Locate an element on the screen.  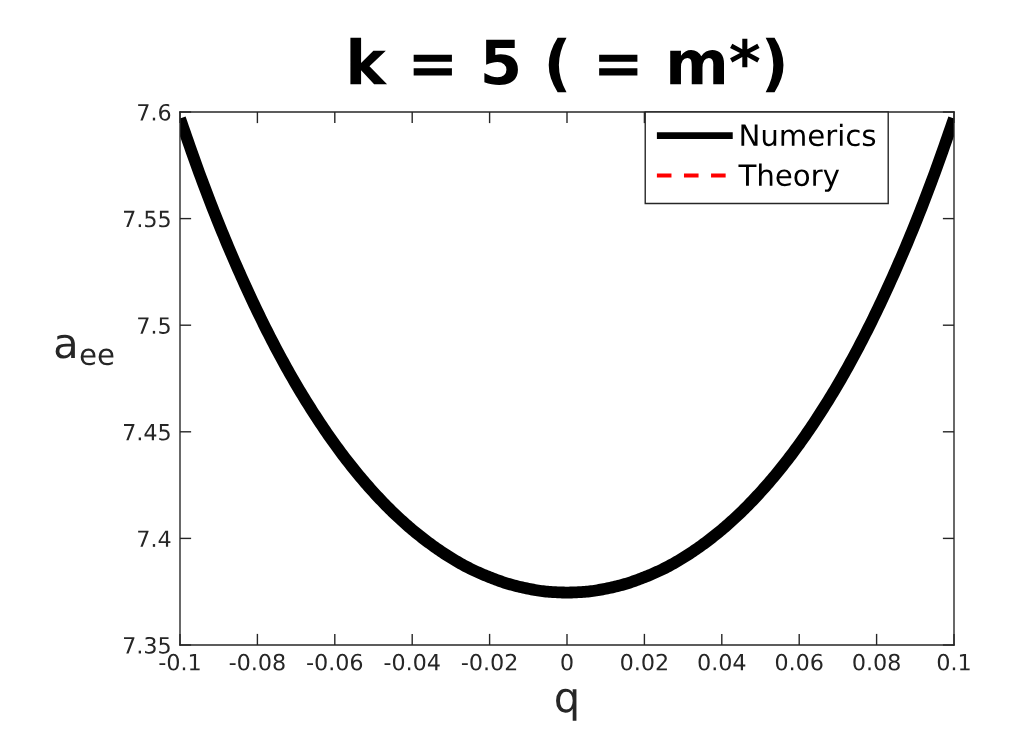
y-tick-label: 7.55 is located at coordinates (147, 219).